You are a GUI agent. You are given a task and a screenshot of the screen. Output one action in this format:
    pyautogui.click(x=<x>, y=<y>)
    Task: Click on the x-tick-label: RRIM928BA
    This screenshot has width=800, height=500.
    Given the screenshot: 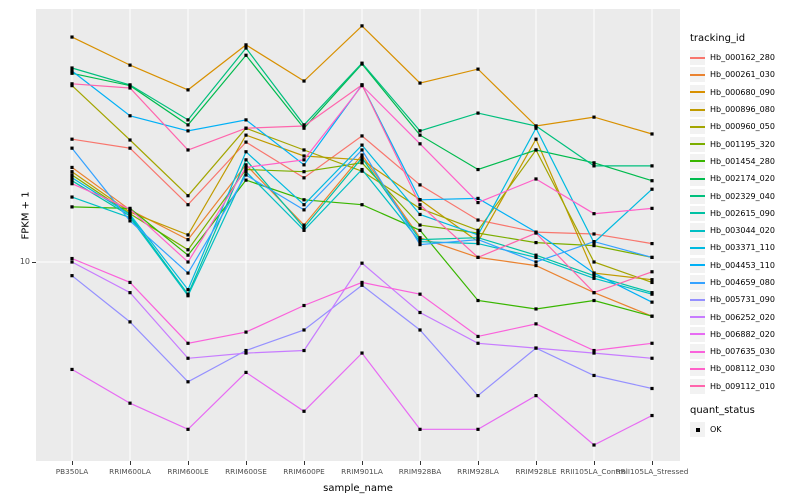 What is the action you would take?
    pyautogui.click(x=420, y=471)
    